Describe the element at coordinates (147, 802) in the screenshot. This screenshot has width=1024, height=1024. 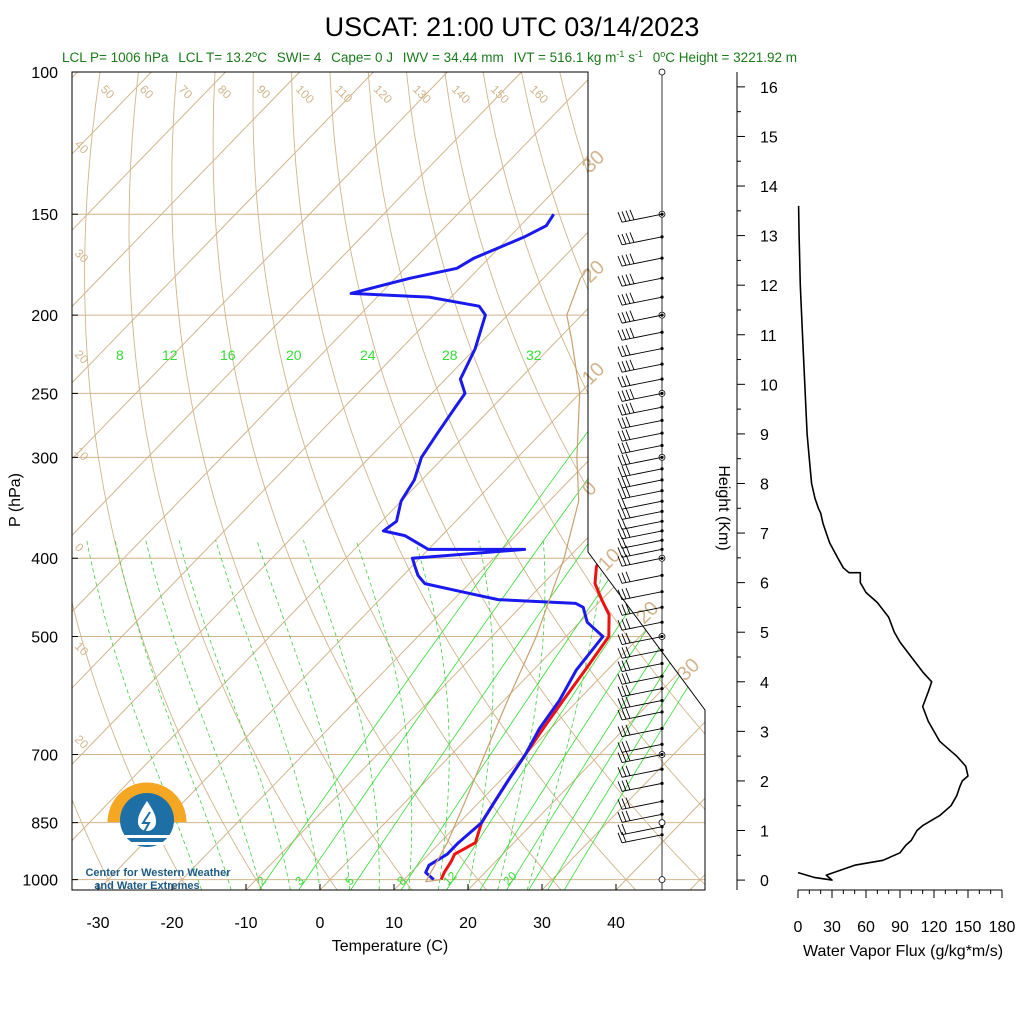
I see `logo-sun-ring` at that location.